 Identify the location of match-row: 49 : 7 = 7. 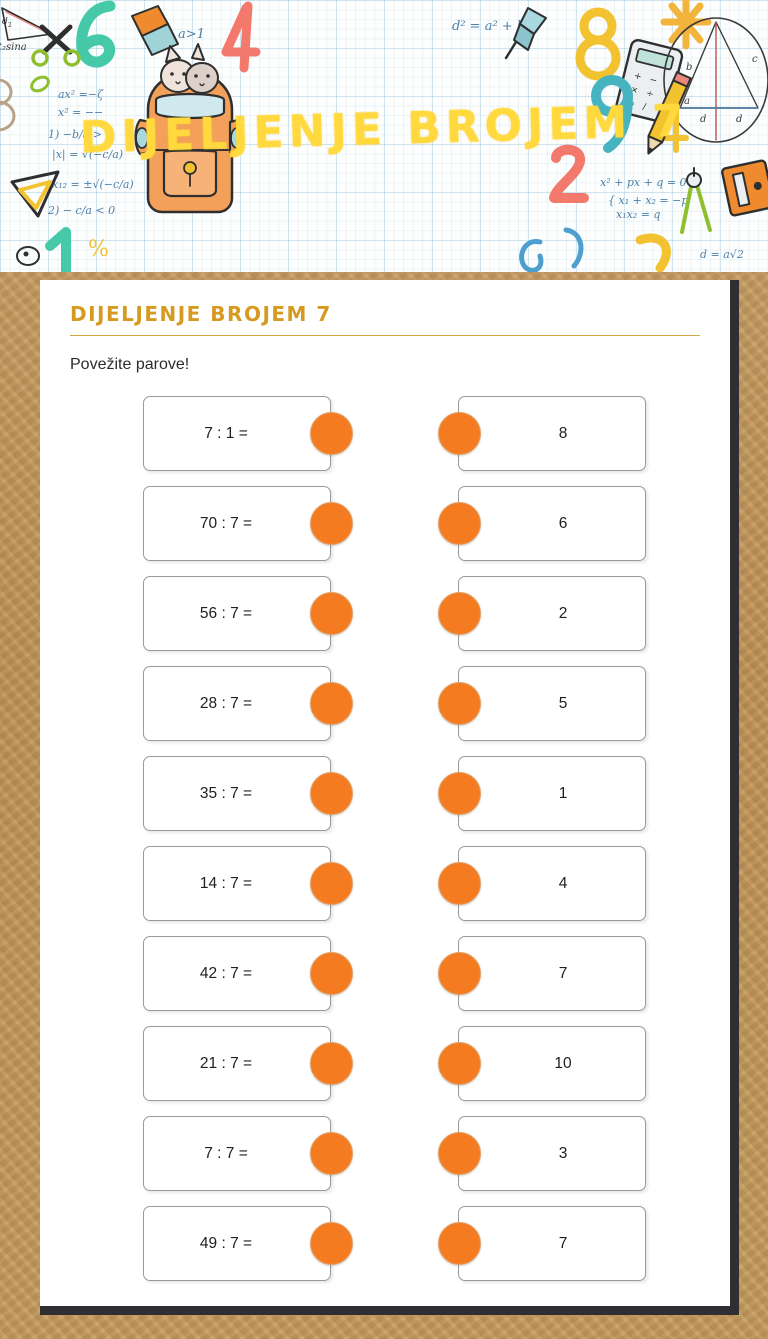
(385, 1243).